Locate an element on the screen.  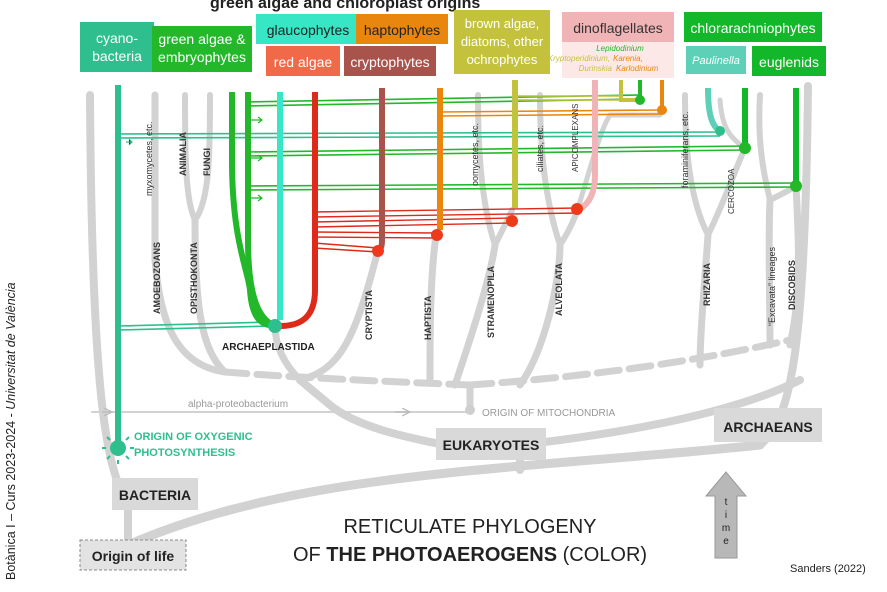
label-opisthokonta: OPISTHOKONTA is located at coordinates (194, 278).